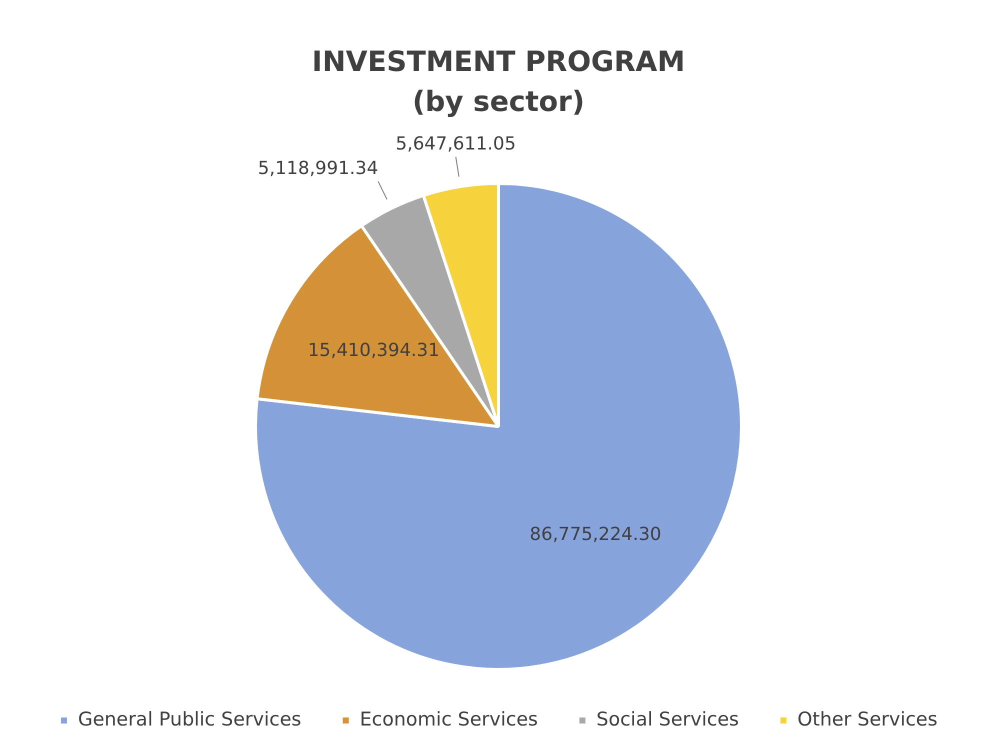  What do you see at coordinates (456, 144) in the screenshot?
I see `data-label: 5,647,611.05` at bounding box center [456, 144].